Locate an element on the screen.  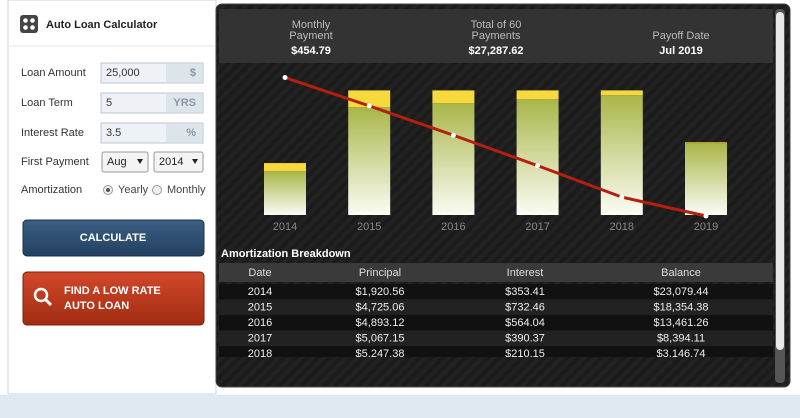
summary-label: Payoff Date is located at coordinates (680, 36).